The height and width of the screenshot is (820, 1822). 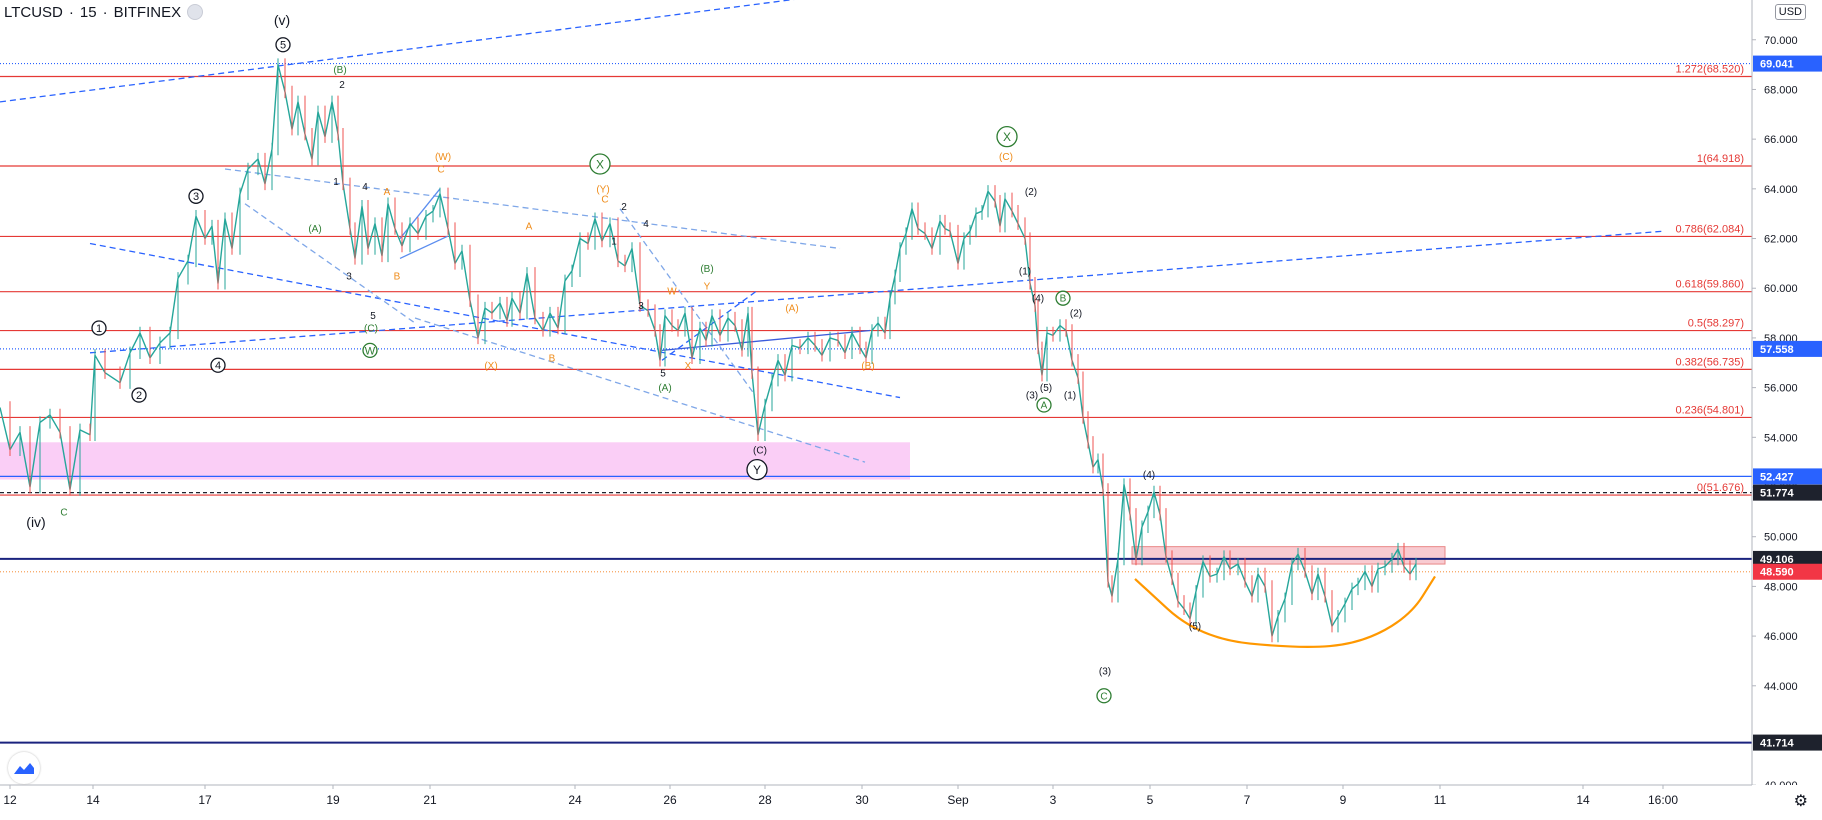 I want to click on price-axis-label-text: 57.558, so click(x=1777, y=350).